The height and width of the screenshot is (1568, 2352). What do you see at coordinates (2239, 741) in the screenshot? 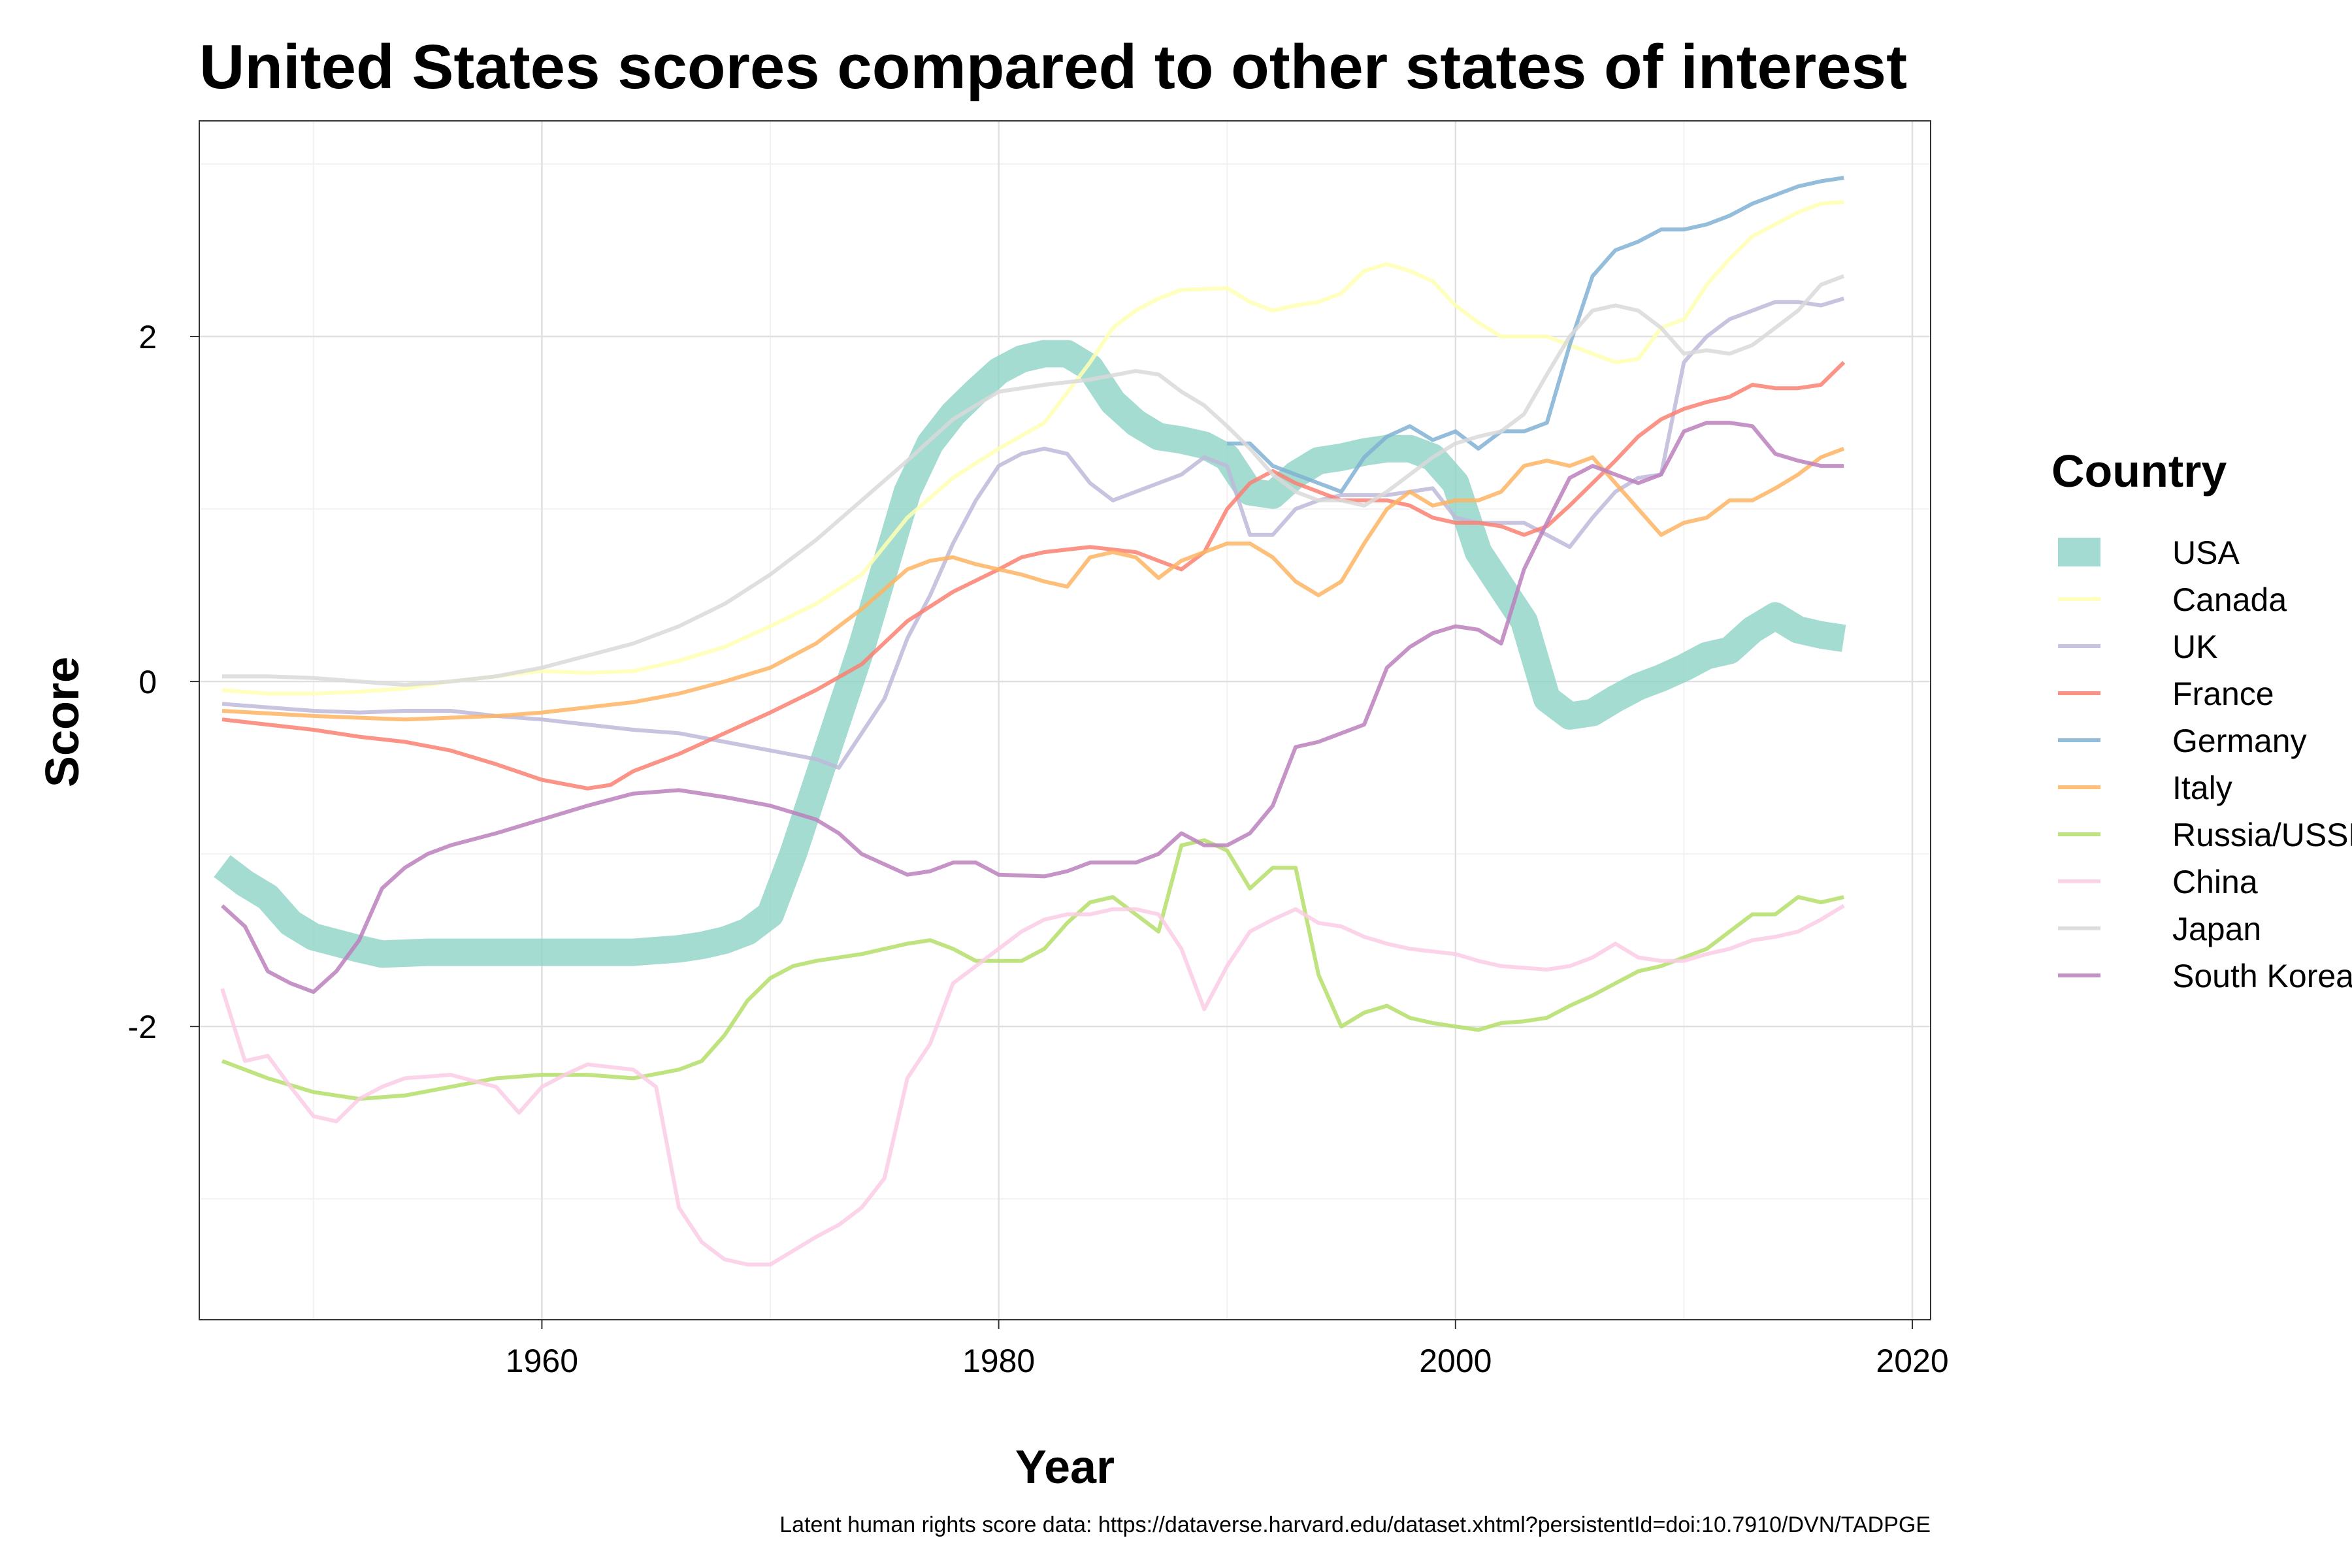
I see `legend-label-germany: Germany` at bounding box center [2239, 741].